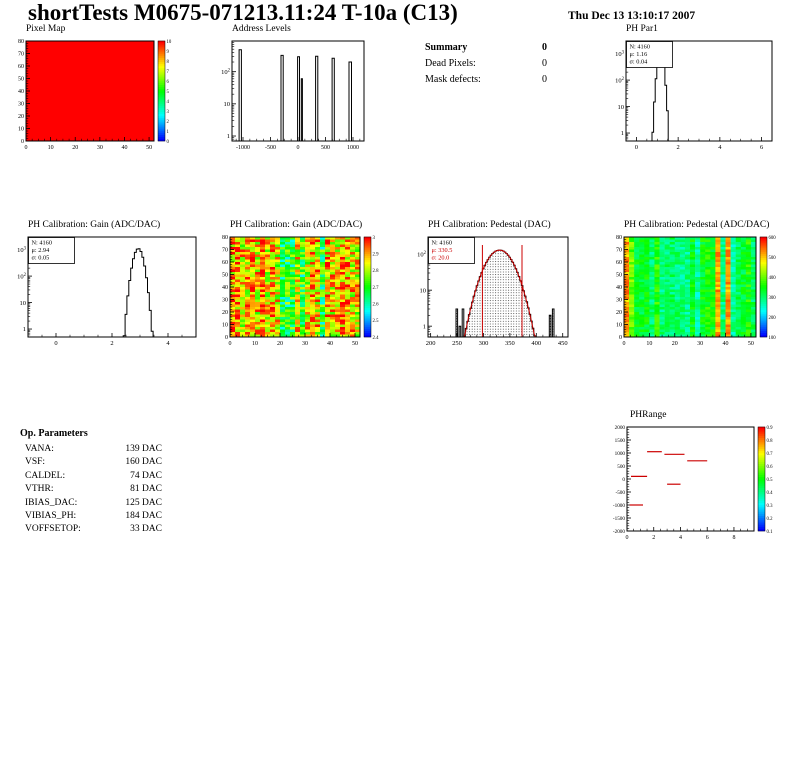  What do you see at coordinates (619, 519) in the screenshot?
I see `svg-text: -1500` at bounding box center [619, 519].